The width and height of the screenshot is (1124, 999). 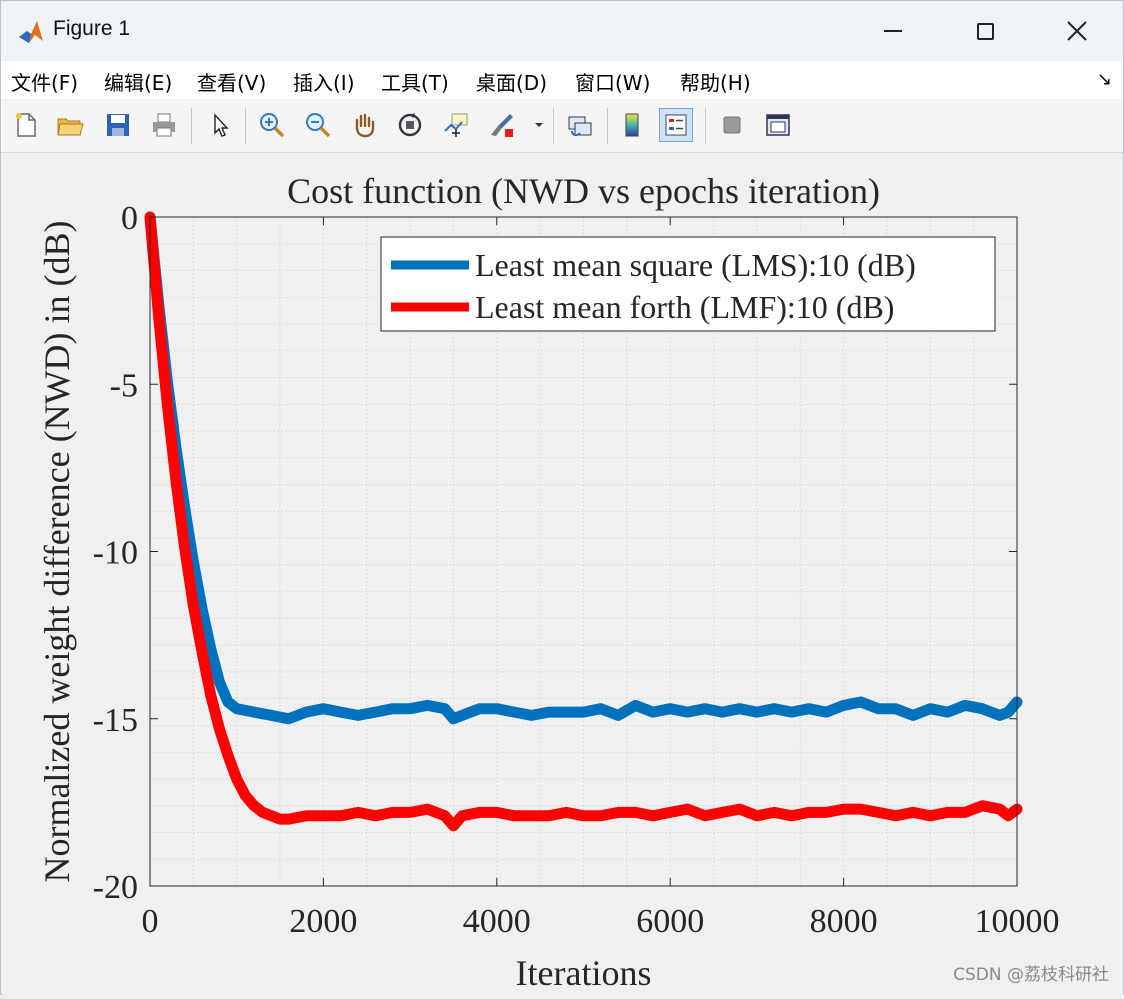 I want to click on x-tick-label: 10000, so click(x=1017, y=921).